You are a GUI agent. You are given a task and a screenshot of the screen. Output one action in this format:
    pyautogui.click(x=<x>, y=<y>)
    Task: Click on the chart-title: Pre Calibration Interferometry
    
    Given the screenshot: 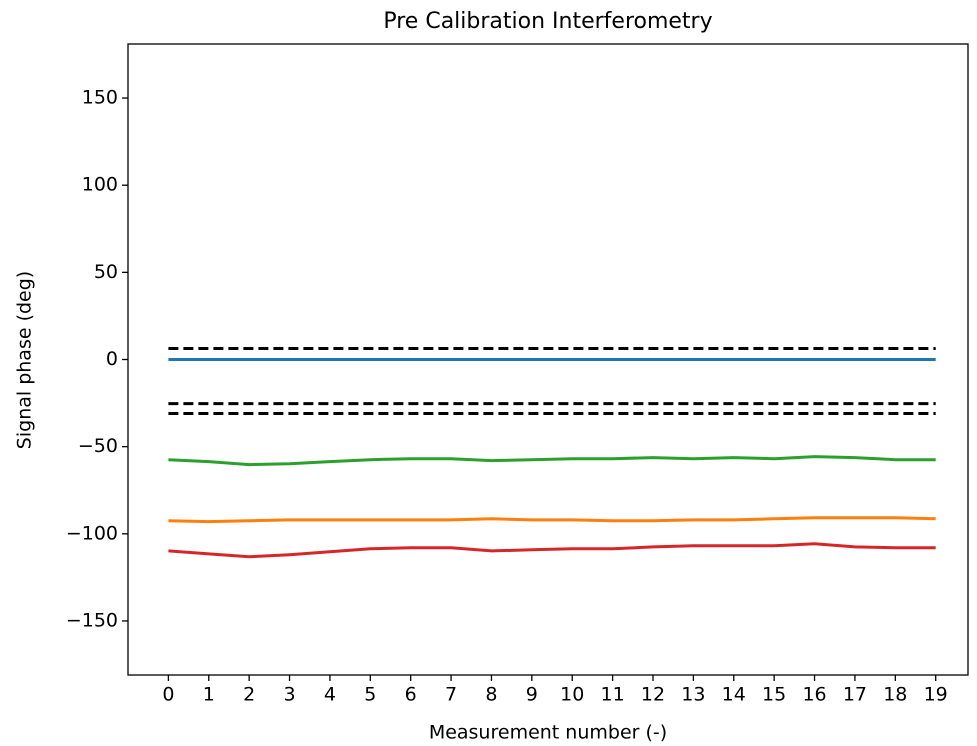 What is the action you would take?
    pyautogui.click(x=547, y=21)
    